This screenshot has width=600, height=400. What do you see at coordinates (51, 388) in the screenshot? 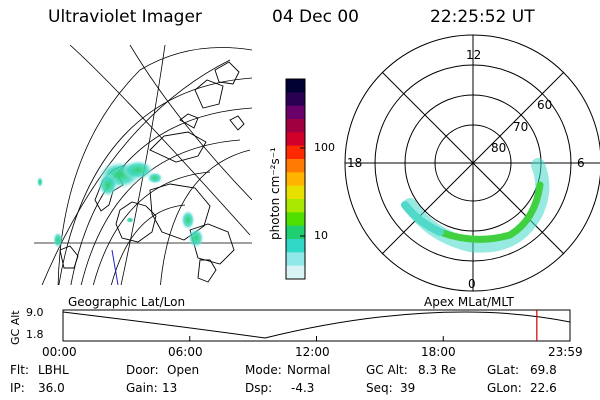
I see `ip-value: 36.0` at bounding box center [51, 388].